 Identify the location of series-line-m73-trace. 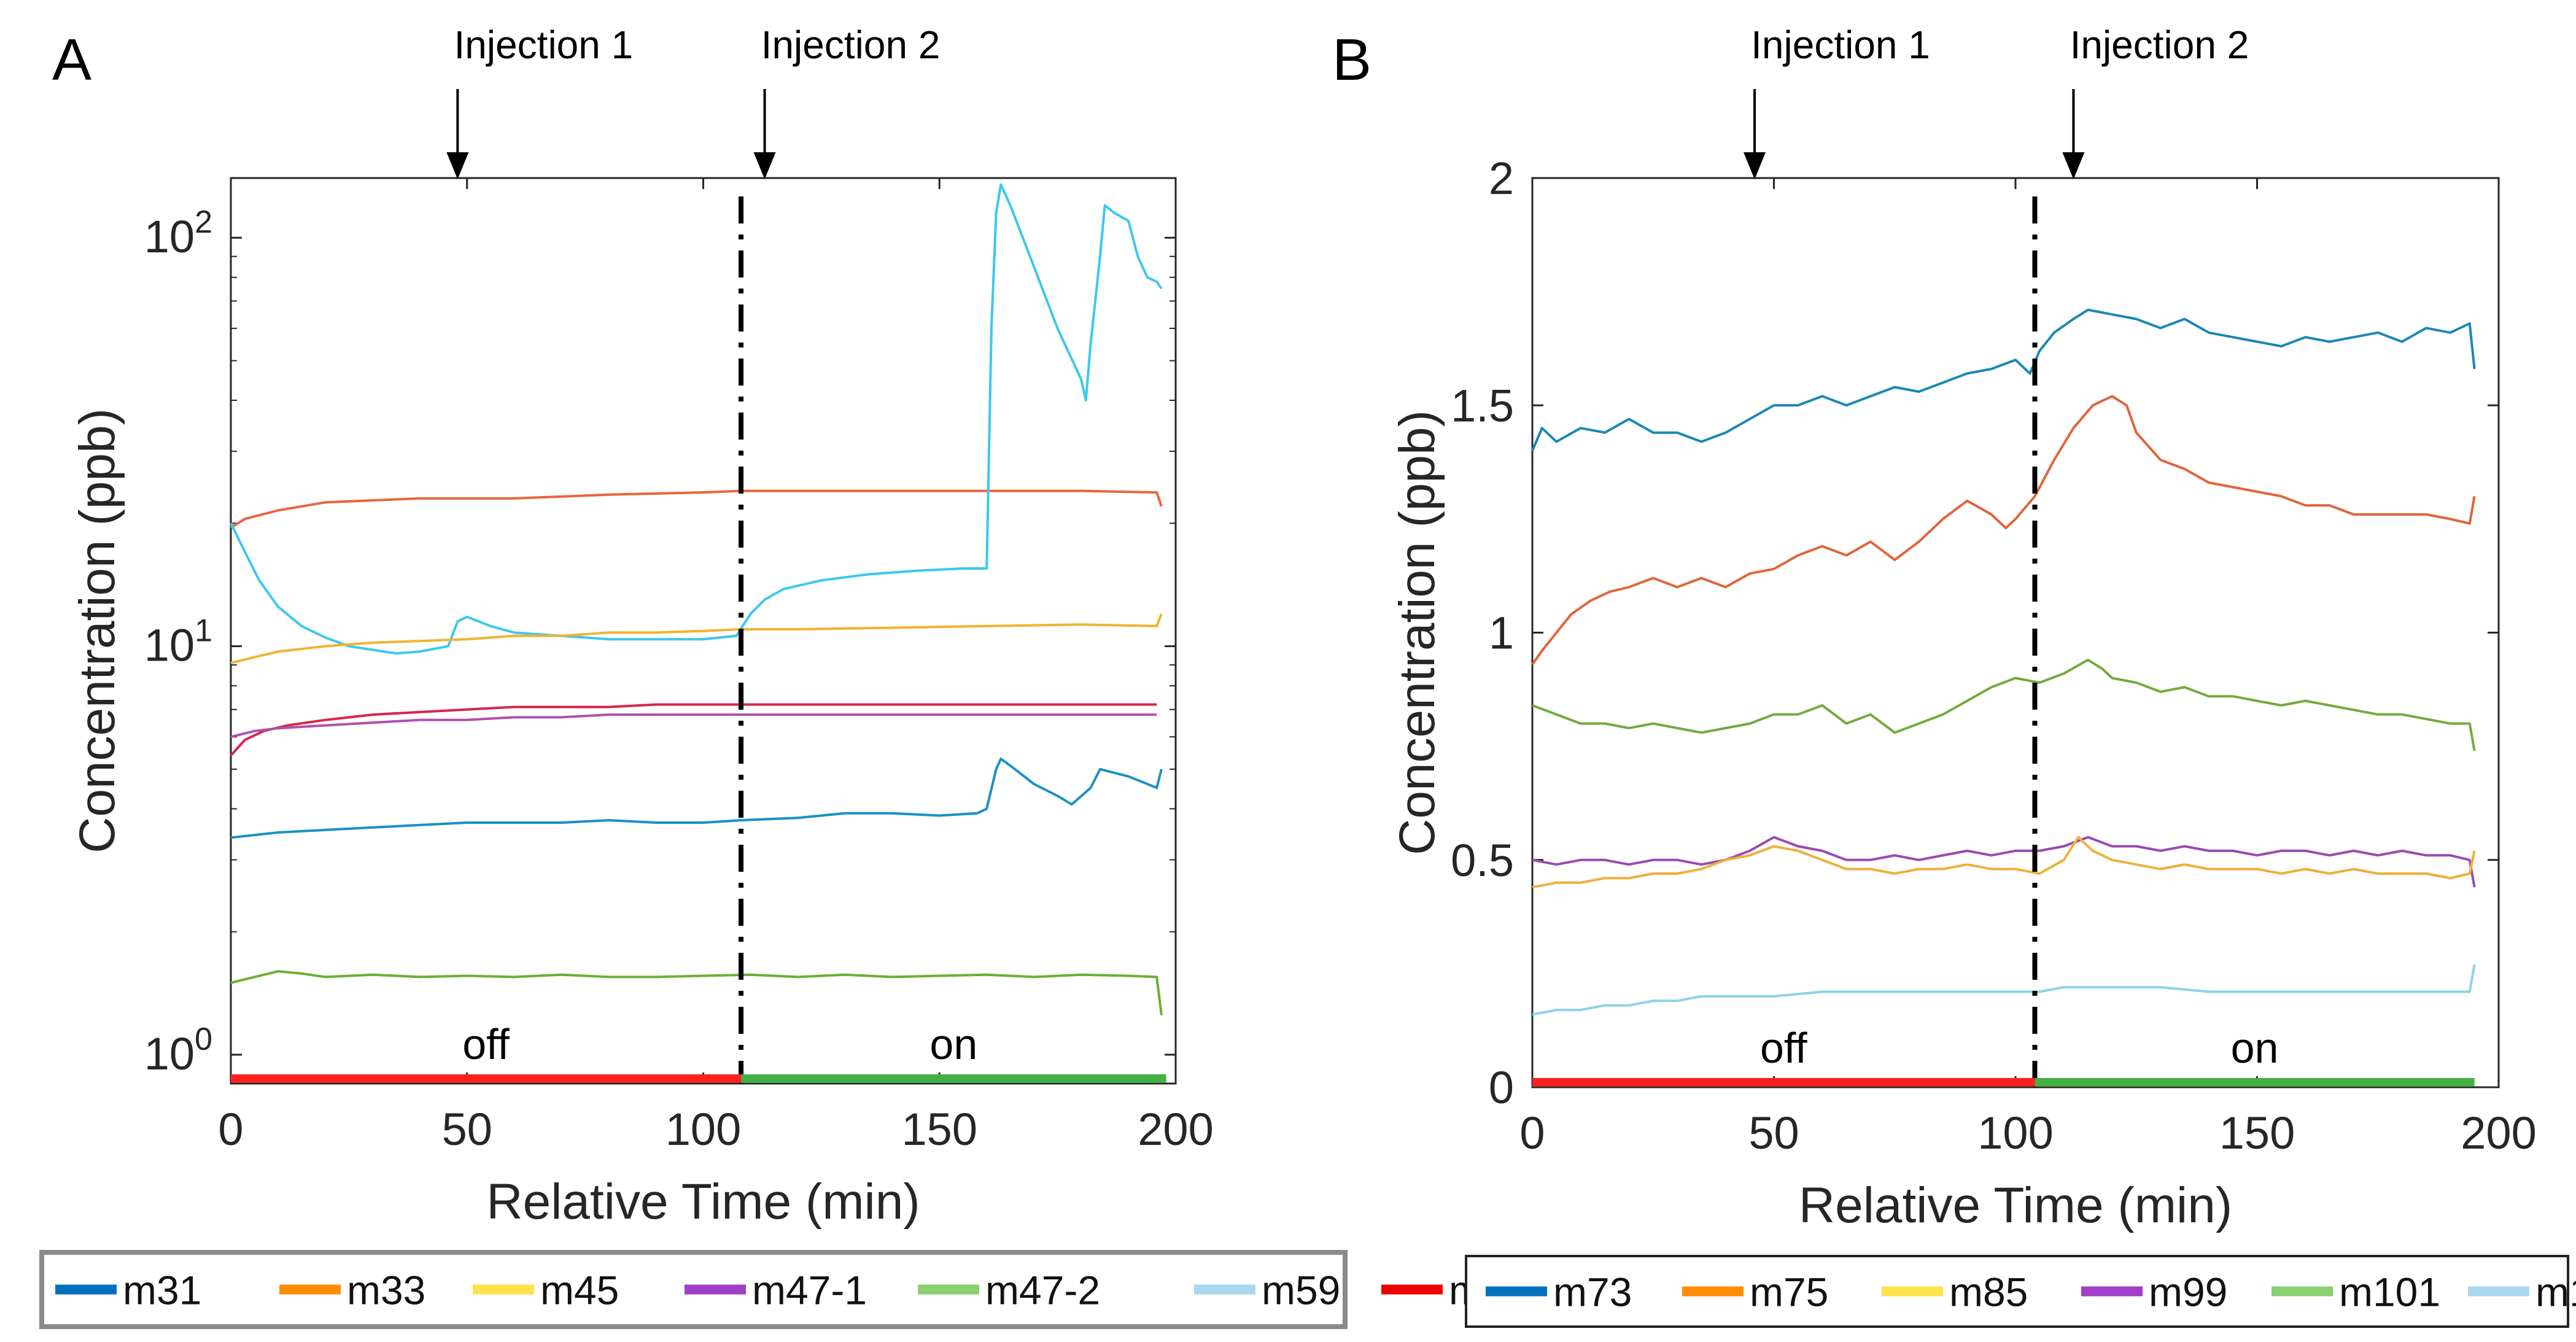
(2003, 380).